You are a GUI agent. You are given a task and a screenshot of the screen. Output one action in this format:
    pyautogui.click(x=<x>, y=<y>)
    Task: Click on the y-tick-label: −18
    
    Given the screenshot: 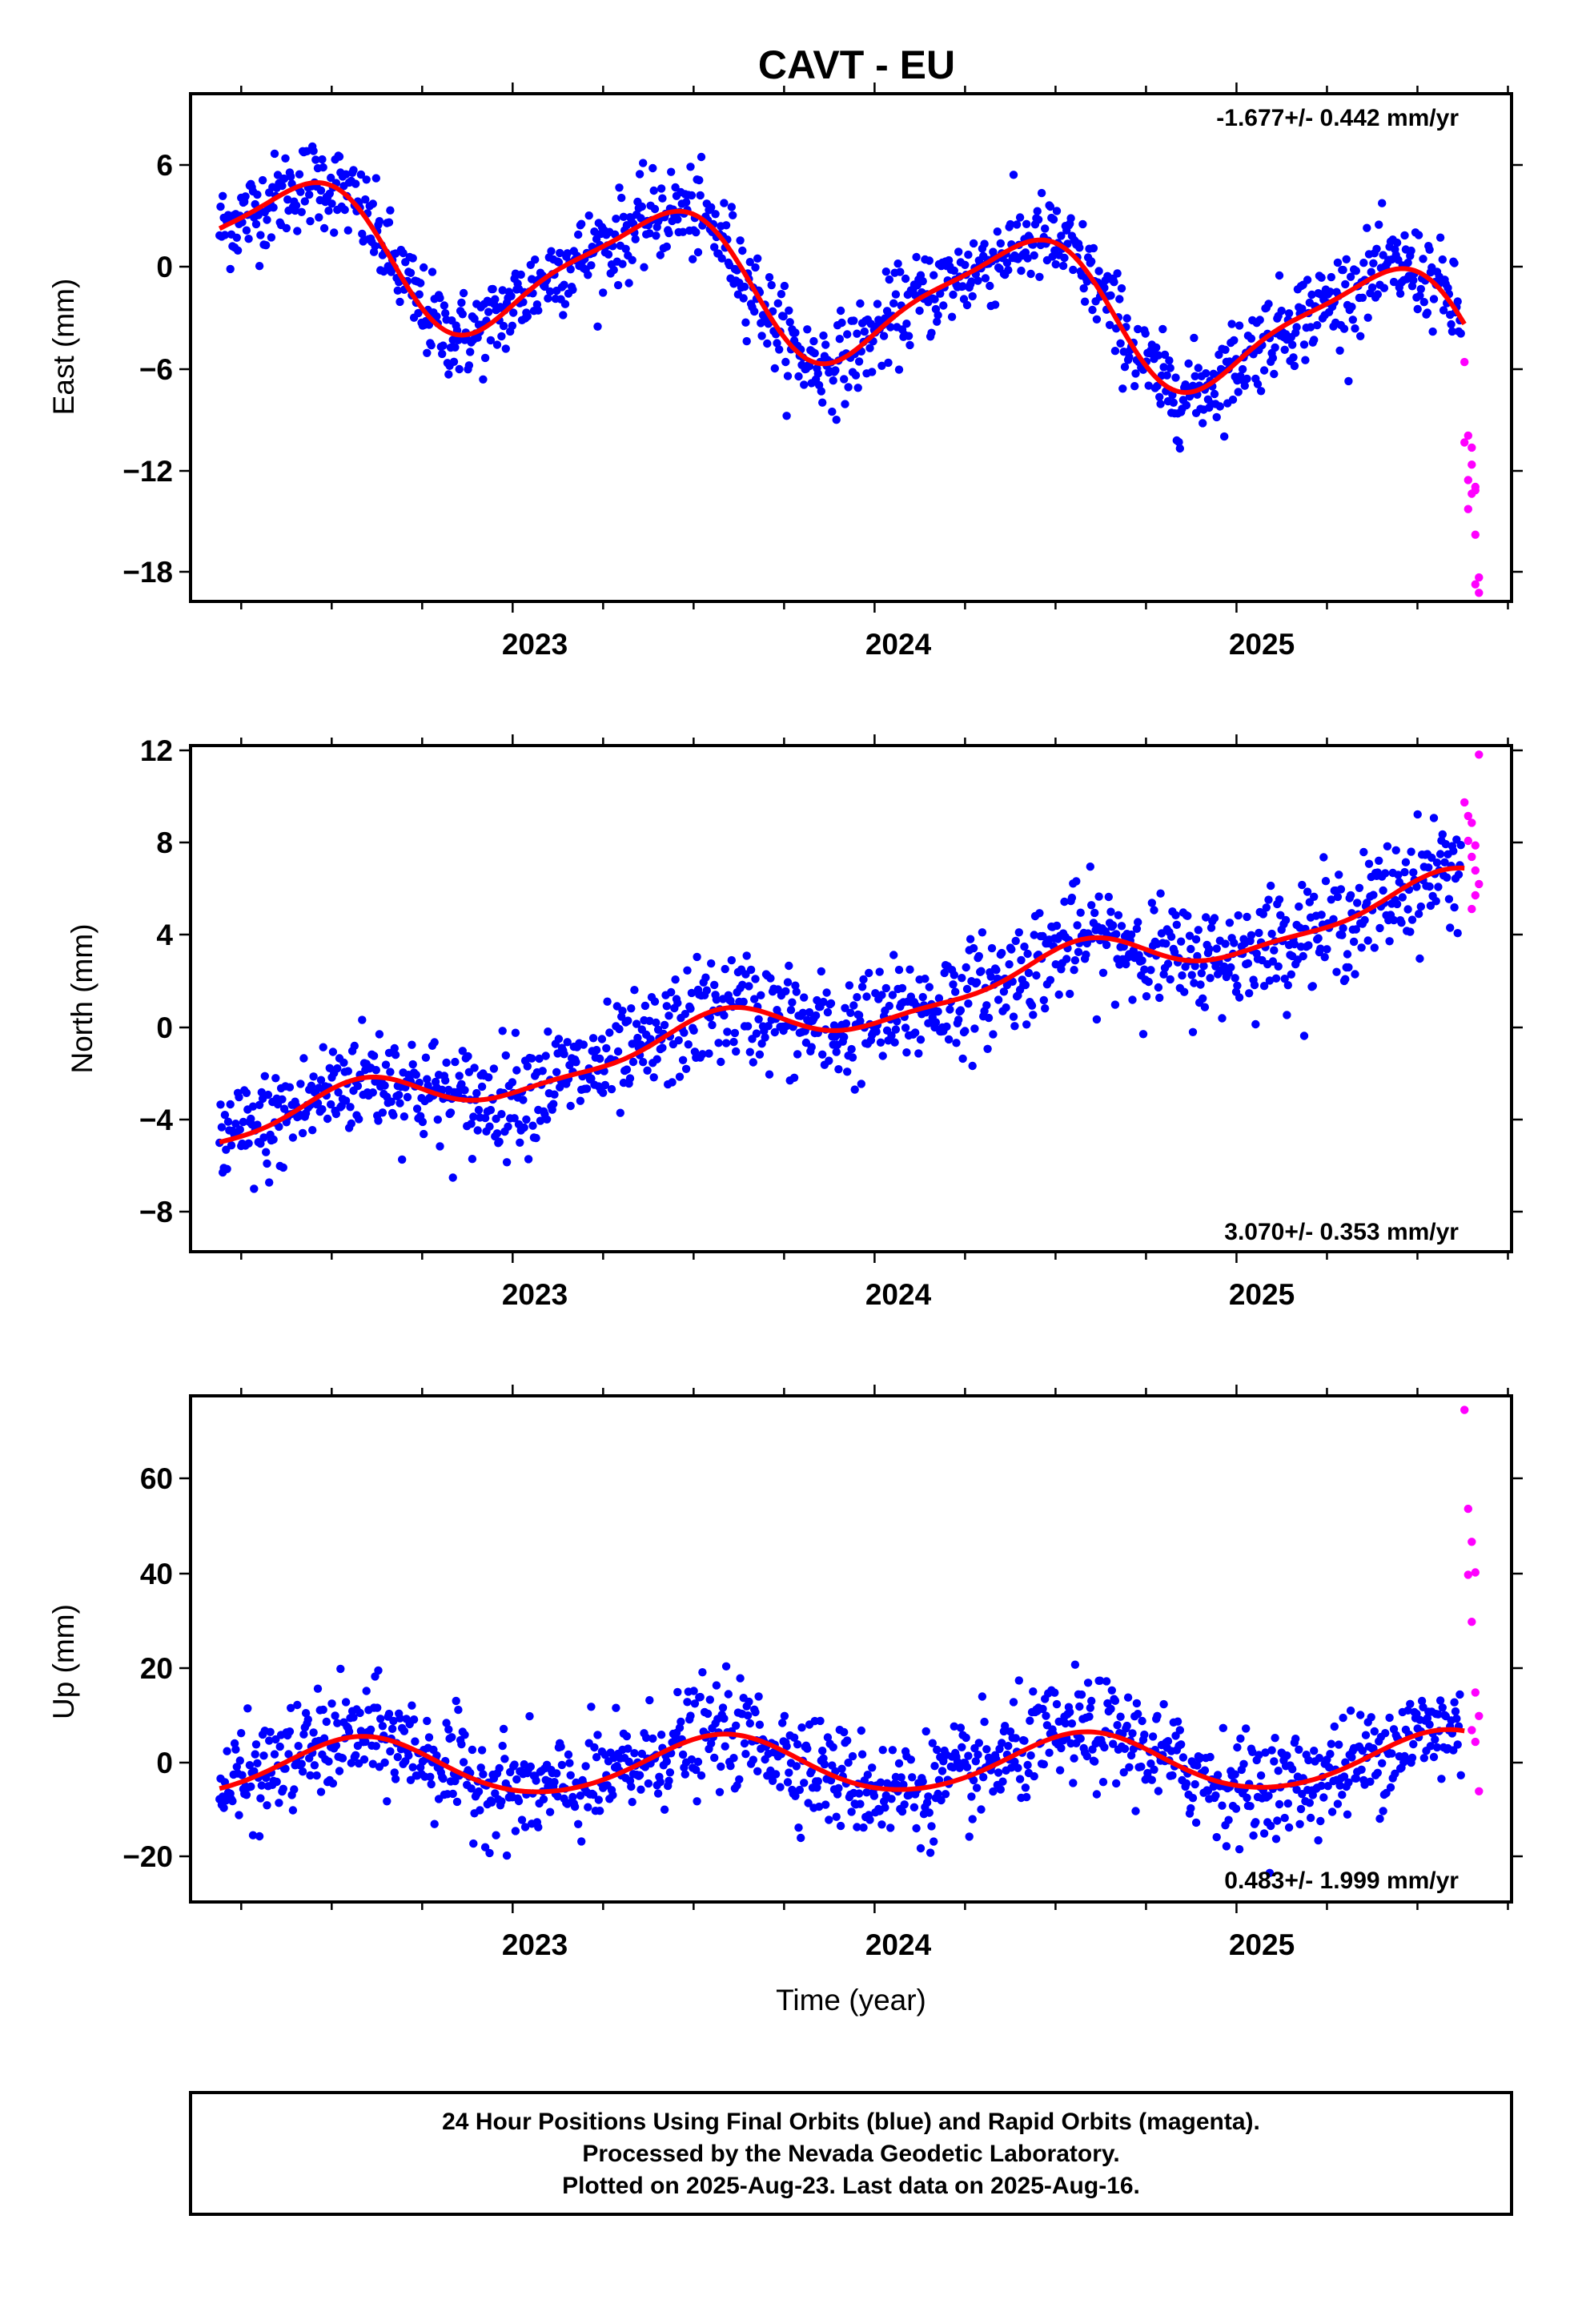 What is the action you would take?
    pyautogui.click(x=147, y=572)
    